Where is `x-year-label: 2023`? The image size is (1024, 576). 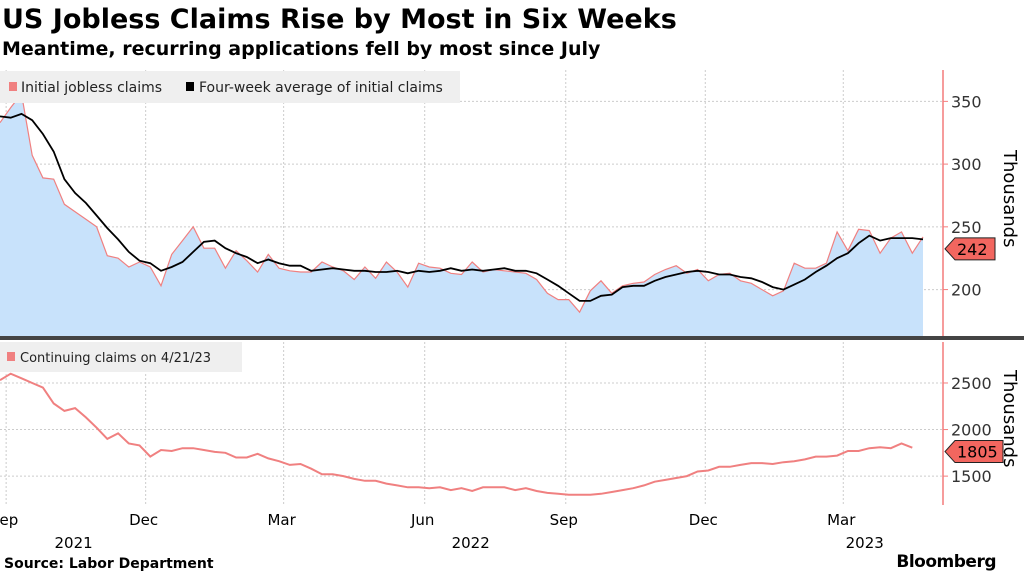 x-year-label: 2023 is located at coordinates (865, 543).